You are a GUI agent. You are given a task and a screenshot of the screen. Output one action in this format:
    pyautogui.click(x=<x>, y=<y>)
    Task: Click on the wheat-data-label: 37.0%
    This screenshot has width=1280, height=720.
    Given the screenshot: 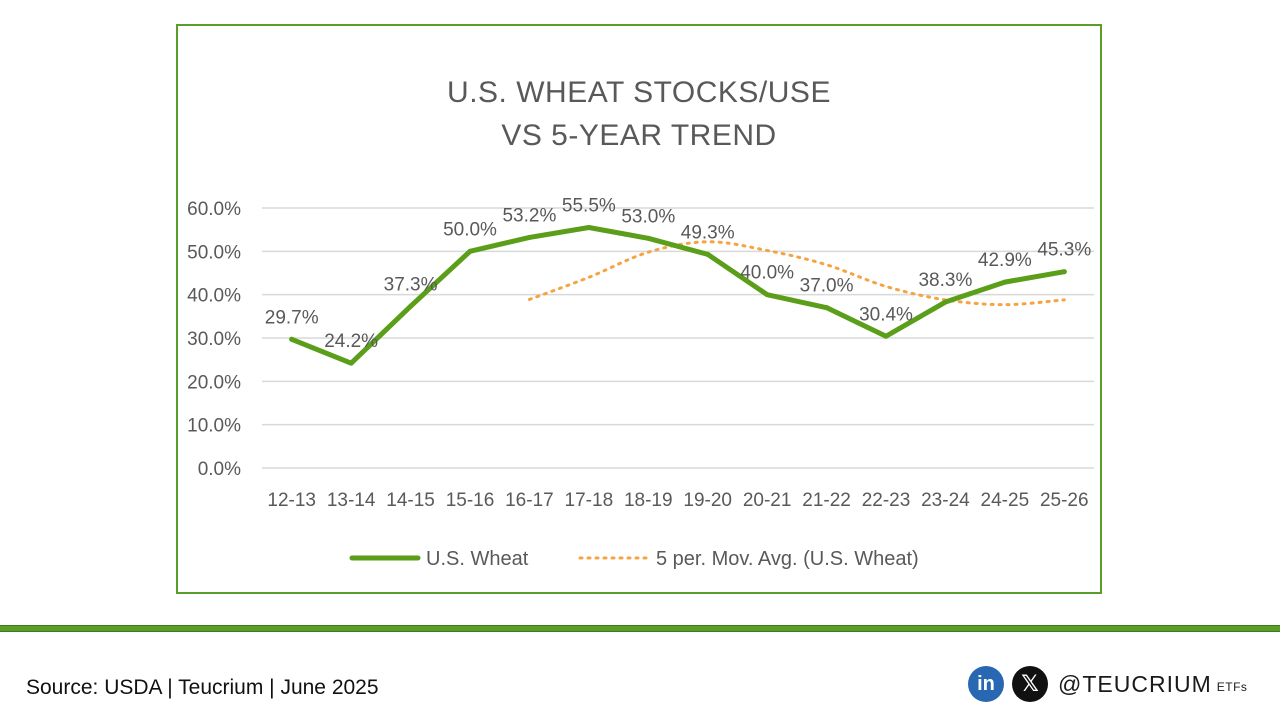 What is the action you would take?
    pyautogui.click(x=827, y=286)
    